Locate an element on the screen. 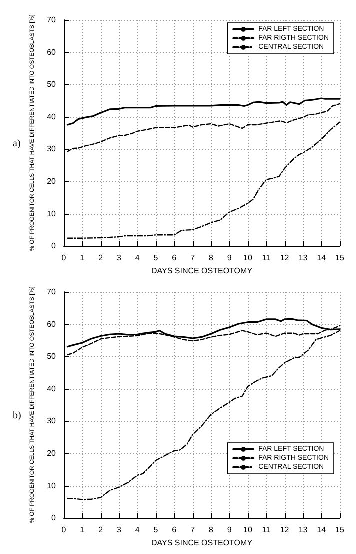 This screenshot has height=554, width=356. text: b) is located at coordinates (17, 416).